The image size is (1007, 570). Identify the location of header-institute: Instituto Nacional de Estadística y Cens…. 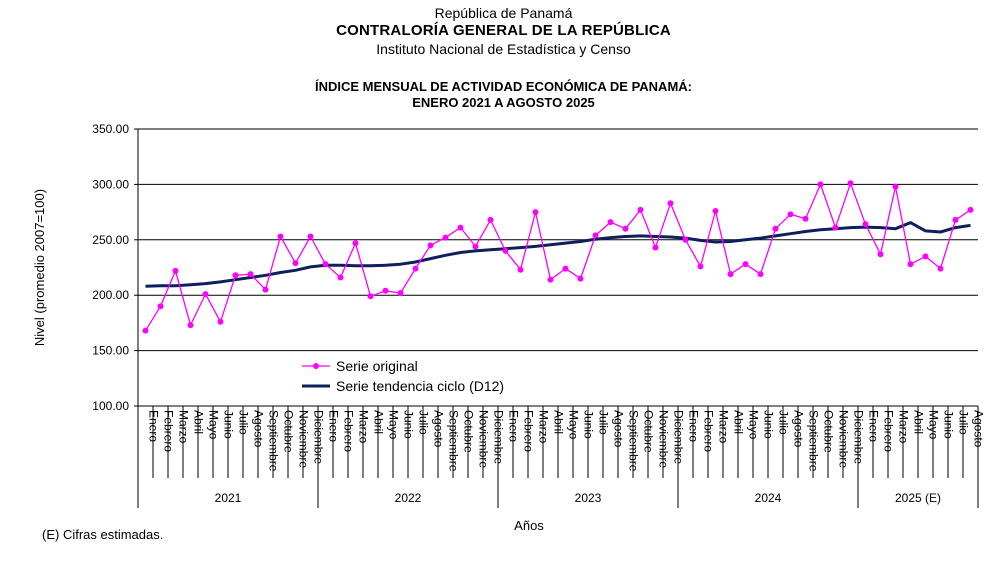
(503, 49).